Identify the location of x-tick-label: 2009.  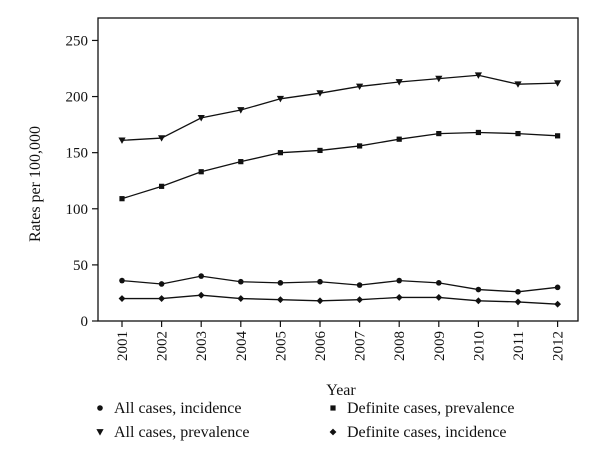
(440, 346).